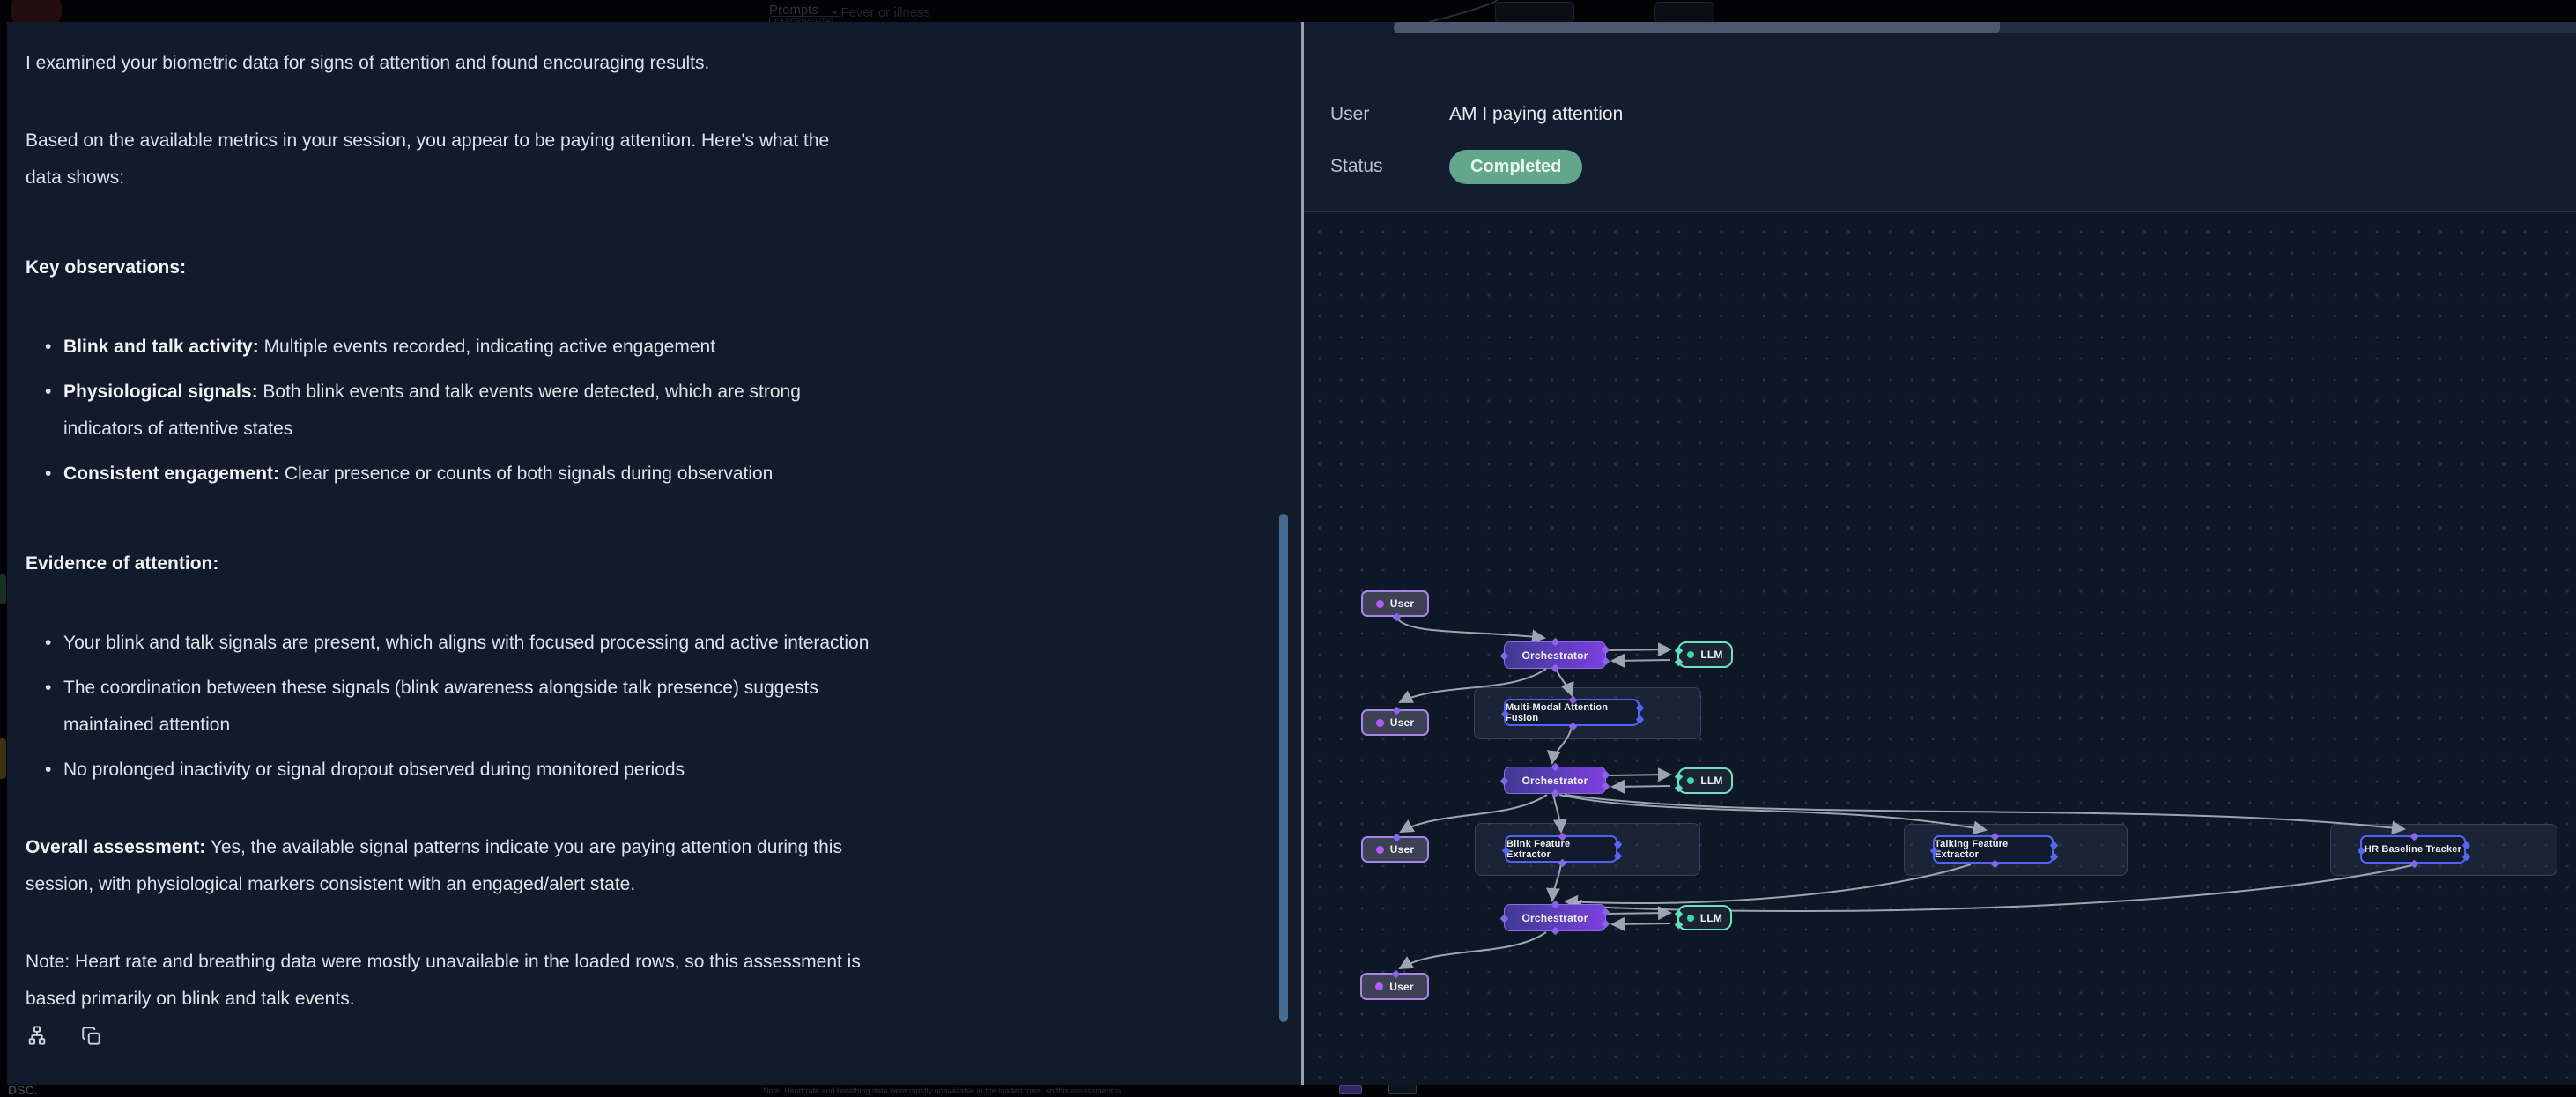  Describe the element at coordinates (637, 267) in the screenshot. I see `section-heading: Key observations:` at that location.